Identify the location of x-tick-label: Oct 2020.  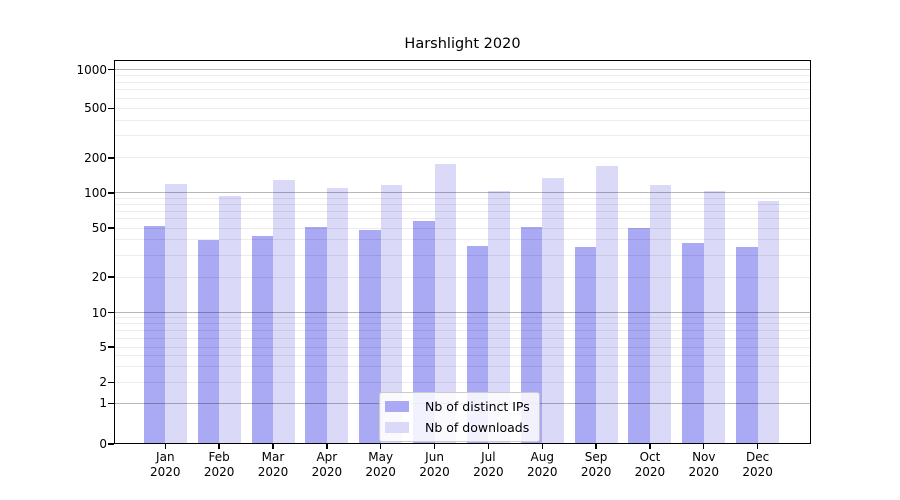
(650, 465).